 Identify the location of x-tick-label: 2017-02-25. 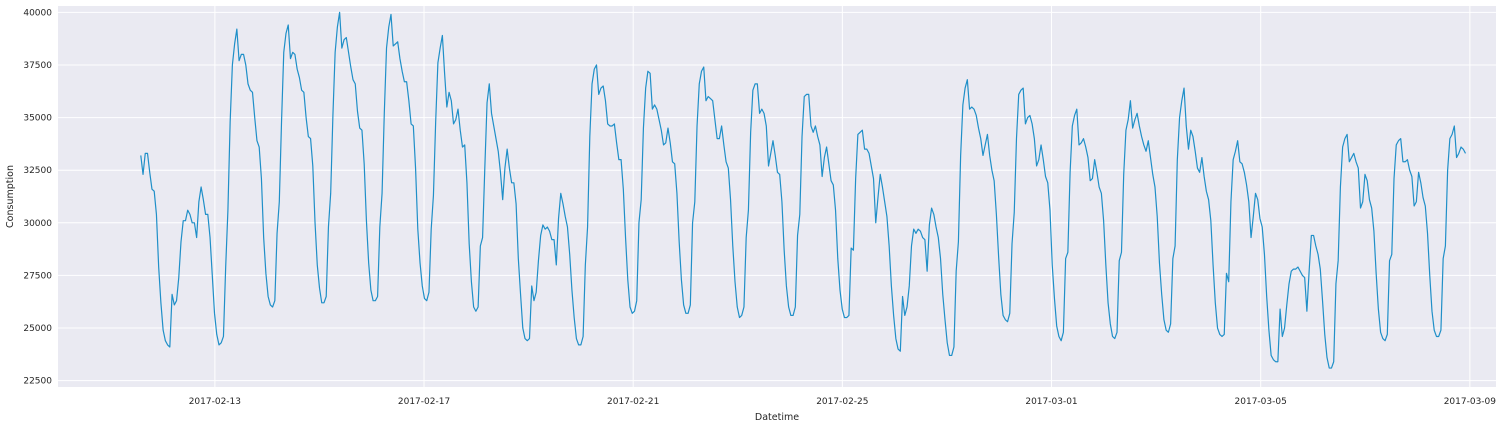
(842, 402).